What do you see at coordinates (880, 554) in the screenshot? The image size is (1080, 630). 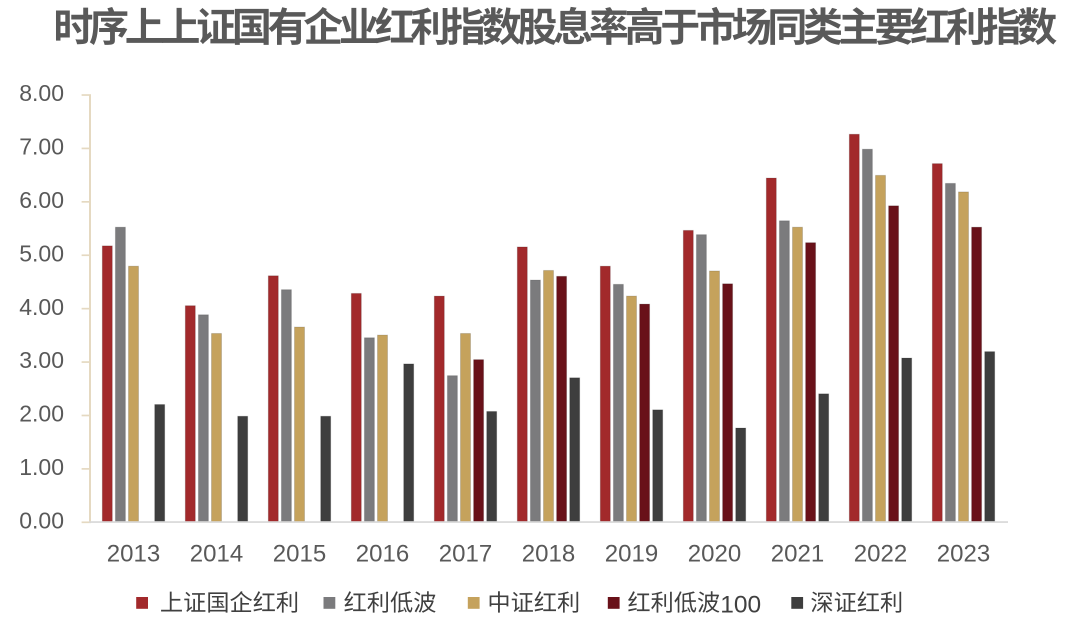 I see `svg-text: 2022` at bounding box center [880, 554].